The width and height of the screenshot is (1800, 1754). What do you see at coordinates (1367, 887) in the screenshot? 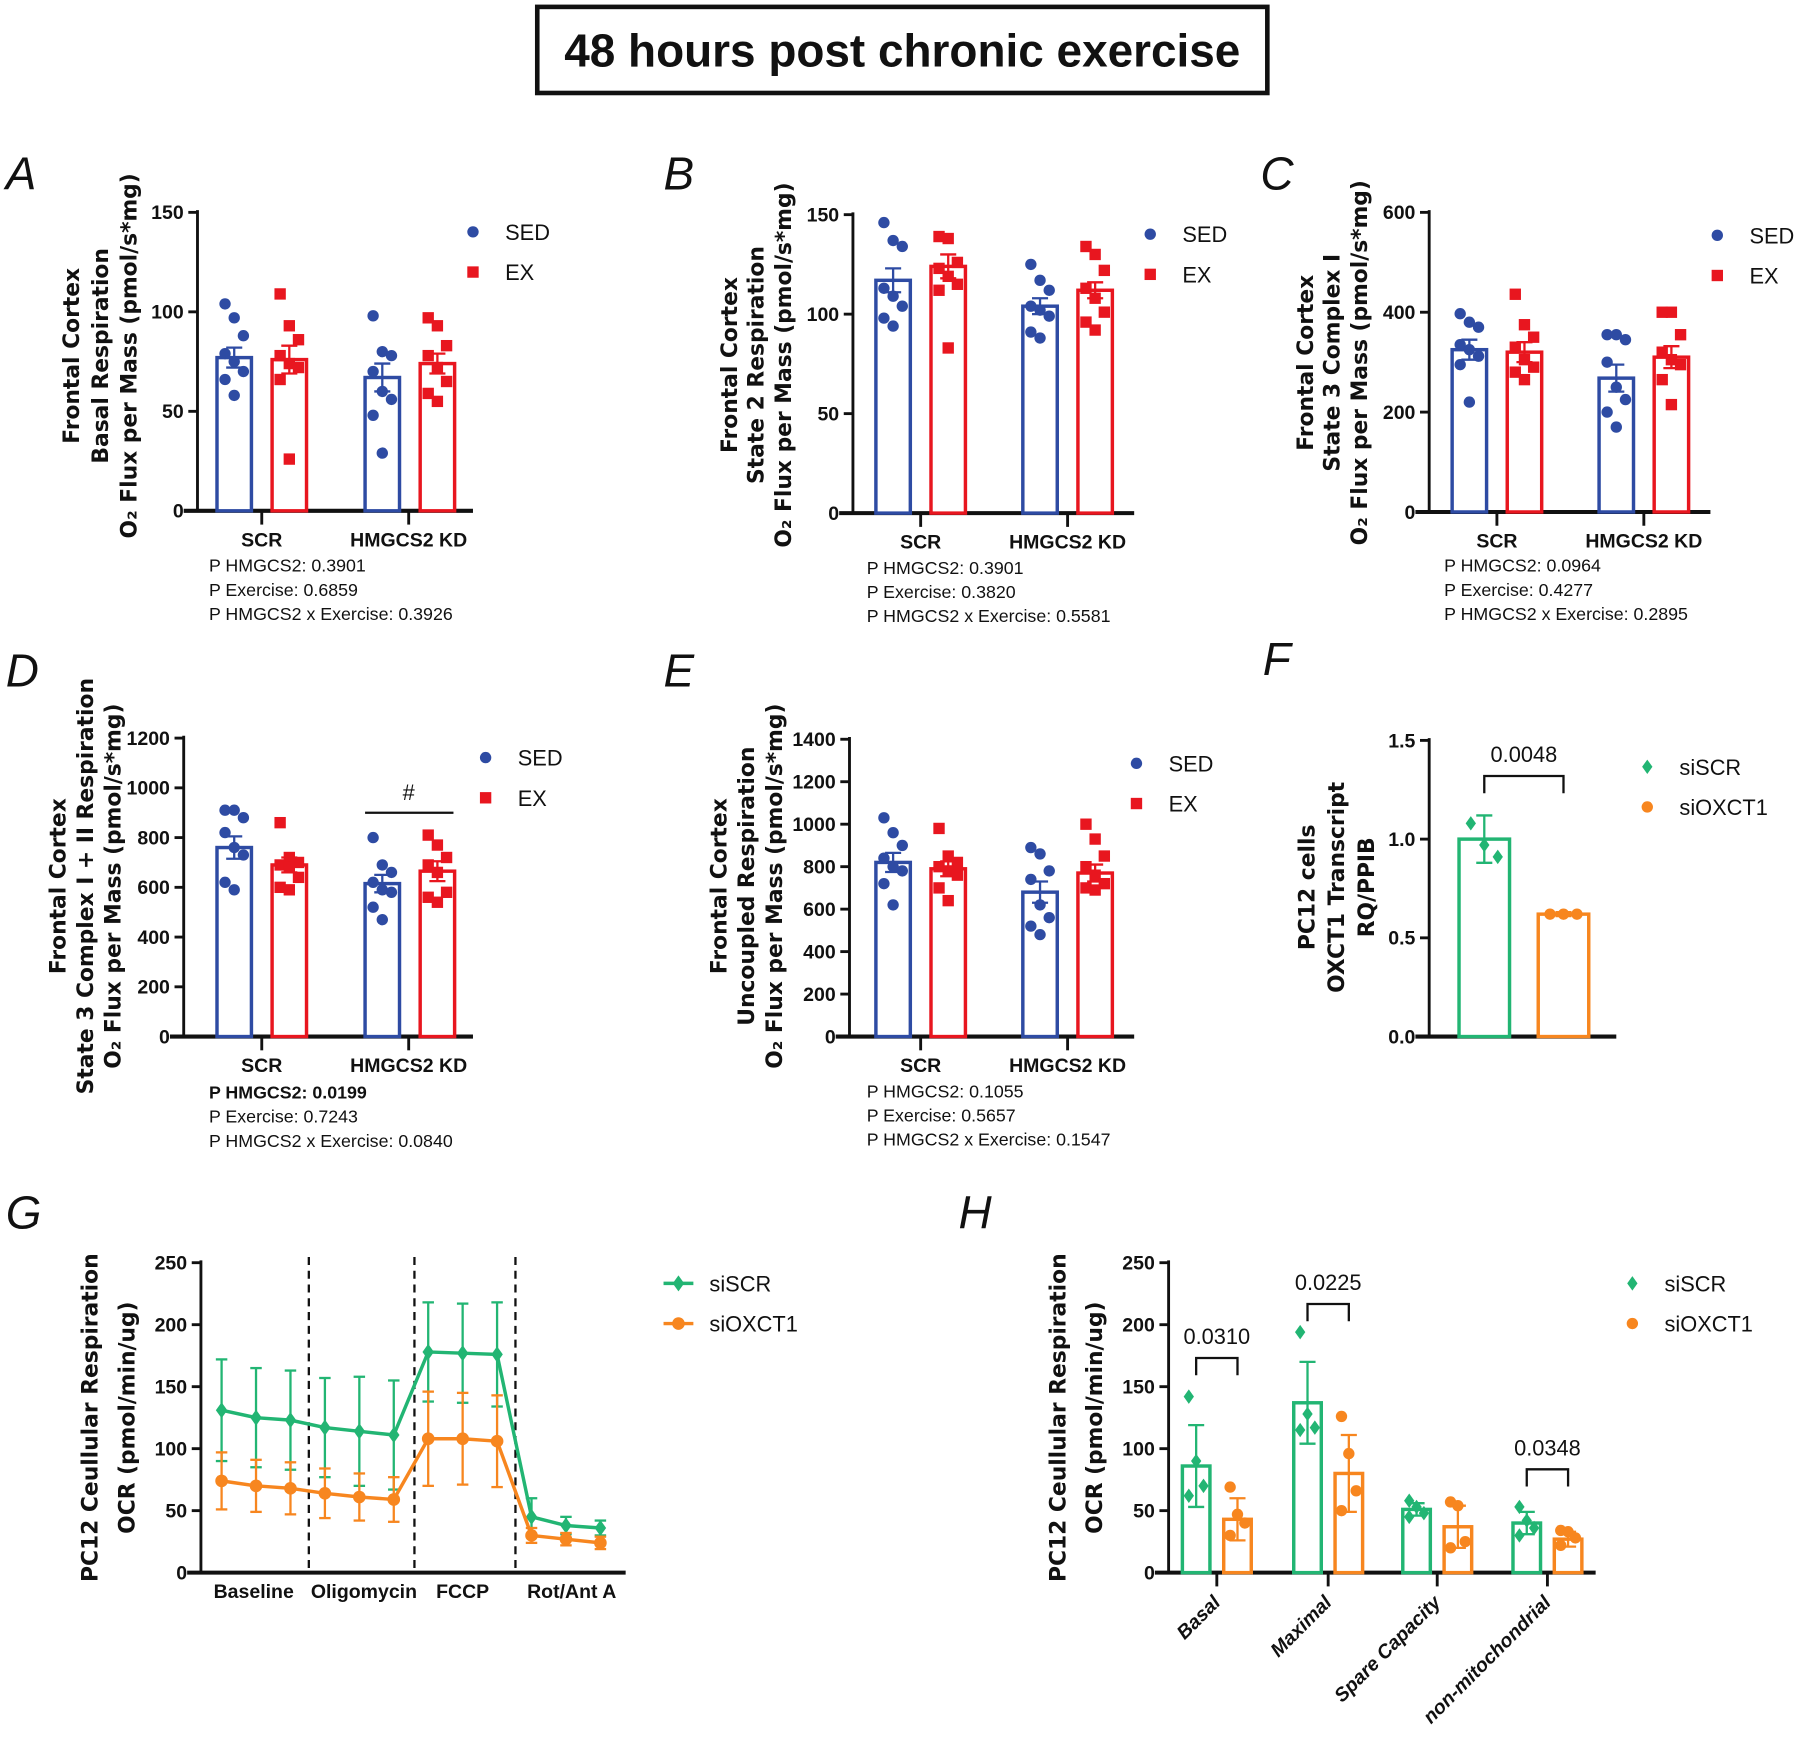
I see `y-axis-label: RQ/PPIB` at bounding box center [1367, 887].